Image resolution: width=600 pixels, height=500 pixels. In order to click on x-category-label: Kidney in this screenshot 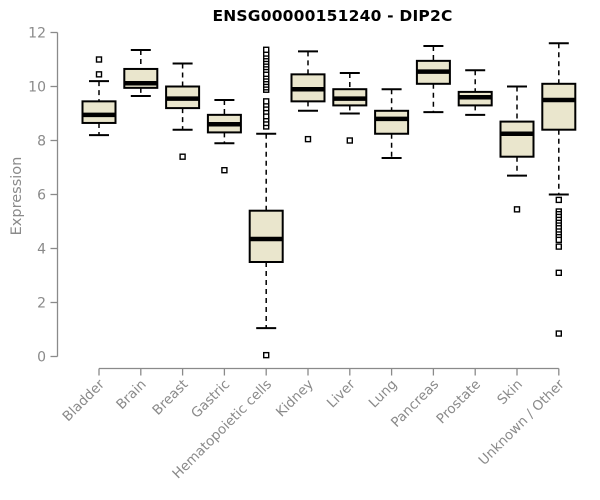, I will do `click(295, 399)`.